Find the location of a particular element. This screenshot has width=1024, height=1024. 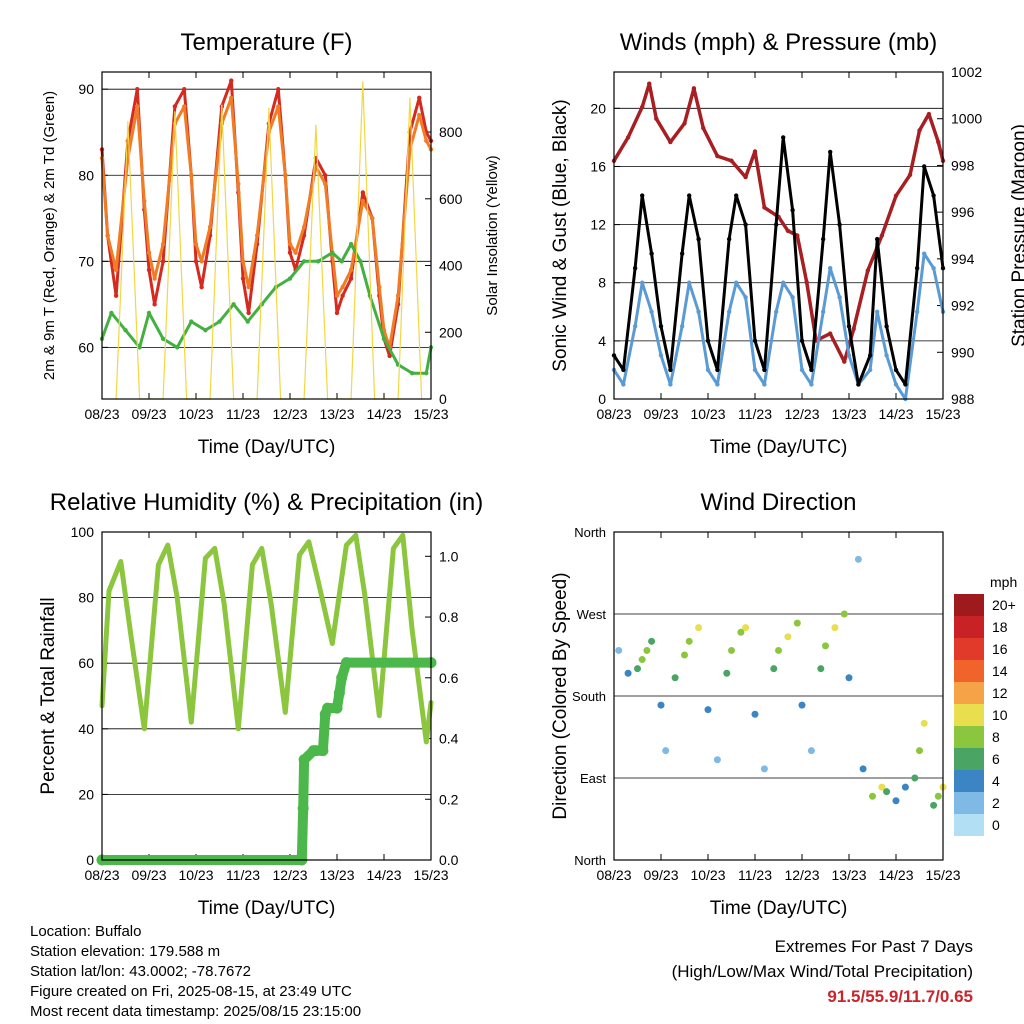

colorbar-tick-label: 2 is located at coordinates (996, 803).